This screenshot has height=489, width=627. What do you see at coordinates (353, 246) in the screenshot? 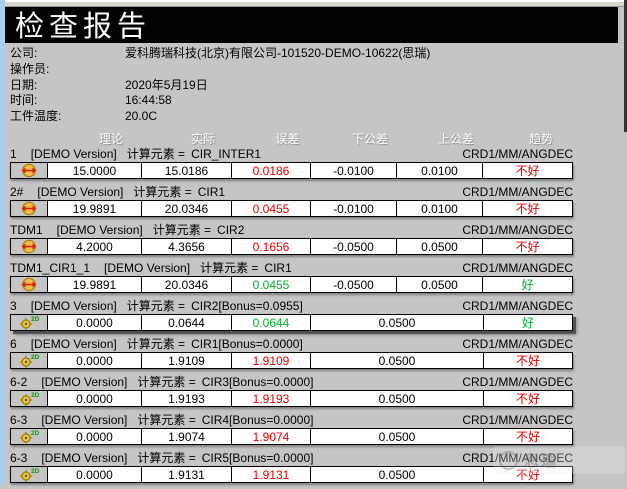
I see `lower-tolerance-value: -0.0500` at bounding box center [353, 246].